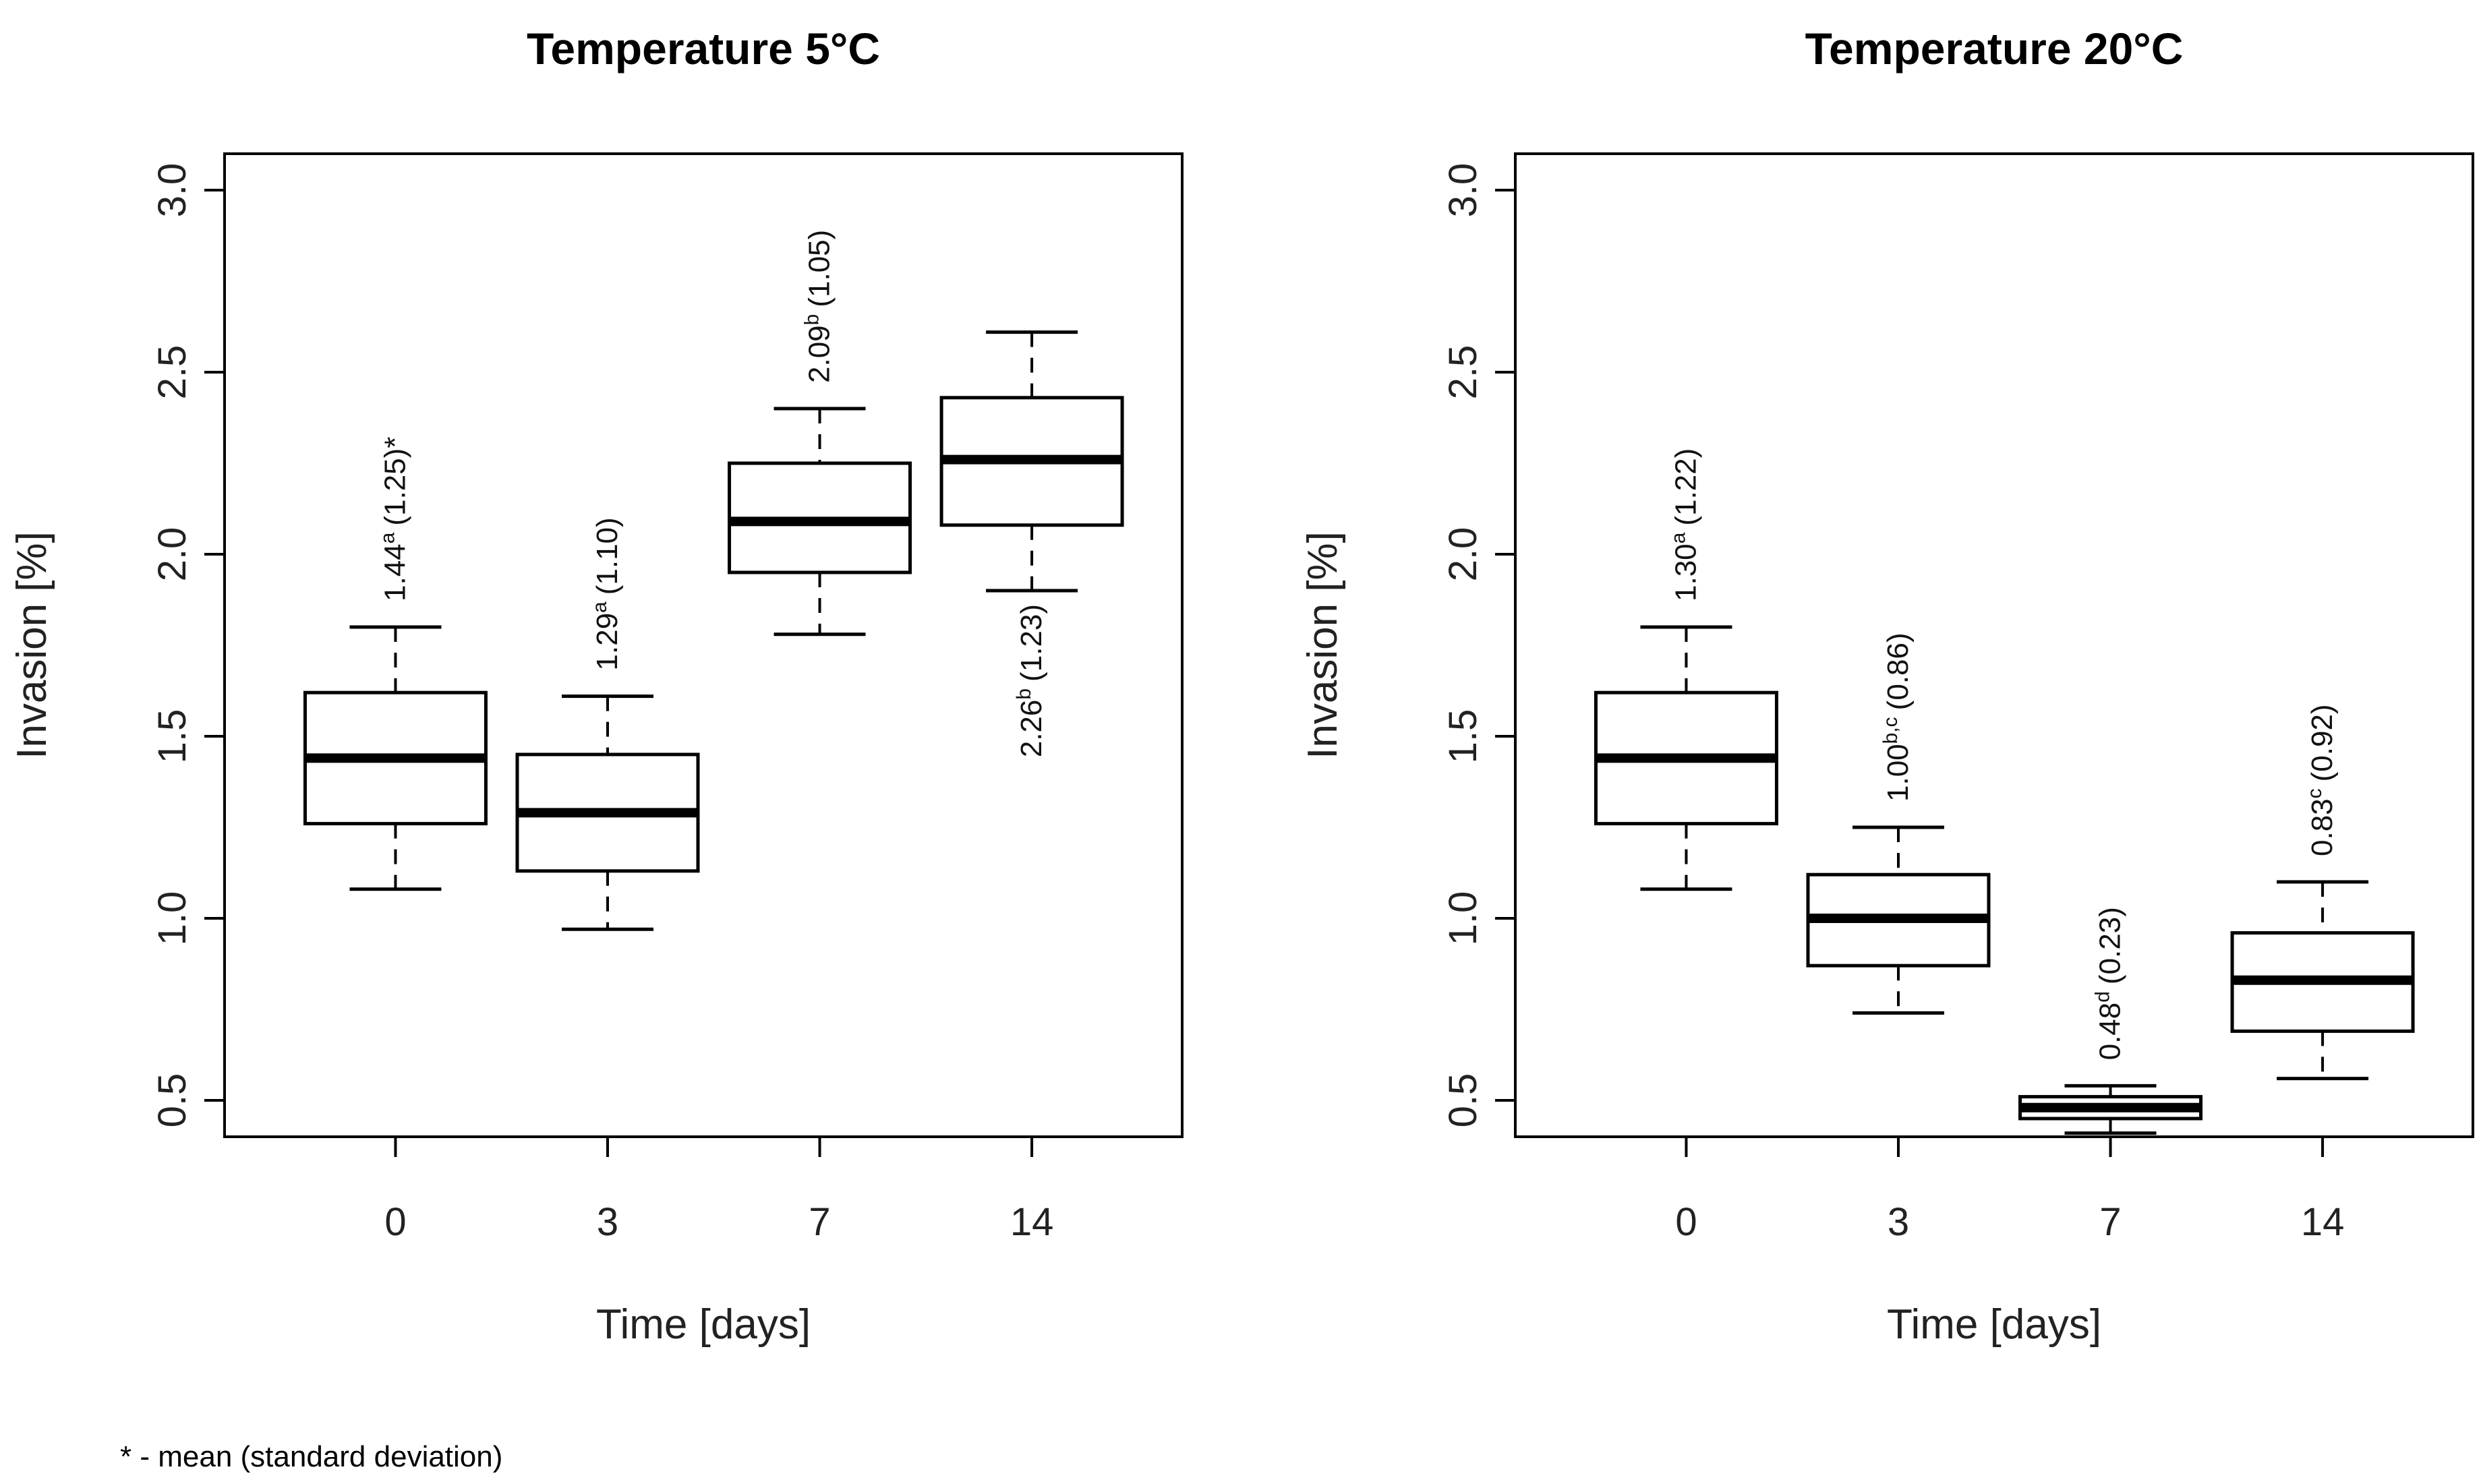  Describe the element at coordinates (1994, 48) in the screenshot. I see `chart-title: Temperature 20°C` at that location.